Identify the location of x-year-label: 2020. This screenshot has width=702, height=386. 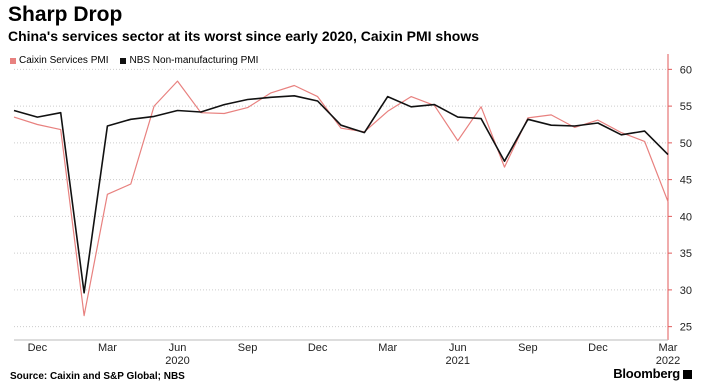
(177, 361).